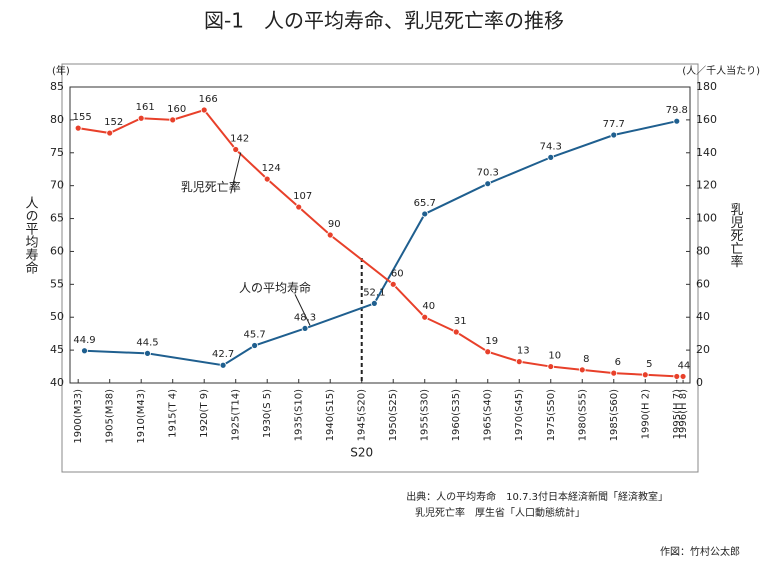 Image resolution: width=768 pixels, height=565 pixels. I want to click on annotation: S20, so click(361, 453).